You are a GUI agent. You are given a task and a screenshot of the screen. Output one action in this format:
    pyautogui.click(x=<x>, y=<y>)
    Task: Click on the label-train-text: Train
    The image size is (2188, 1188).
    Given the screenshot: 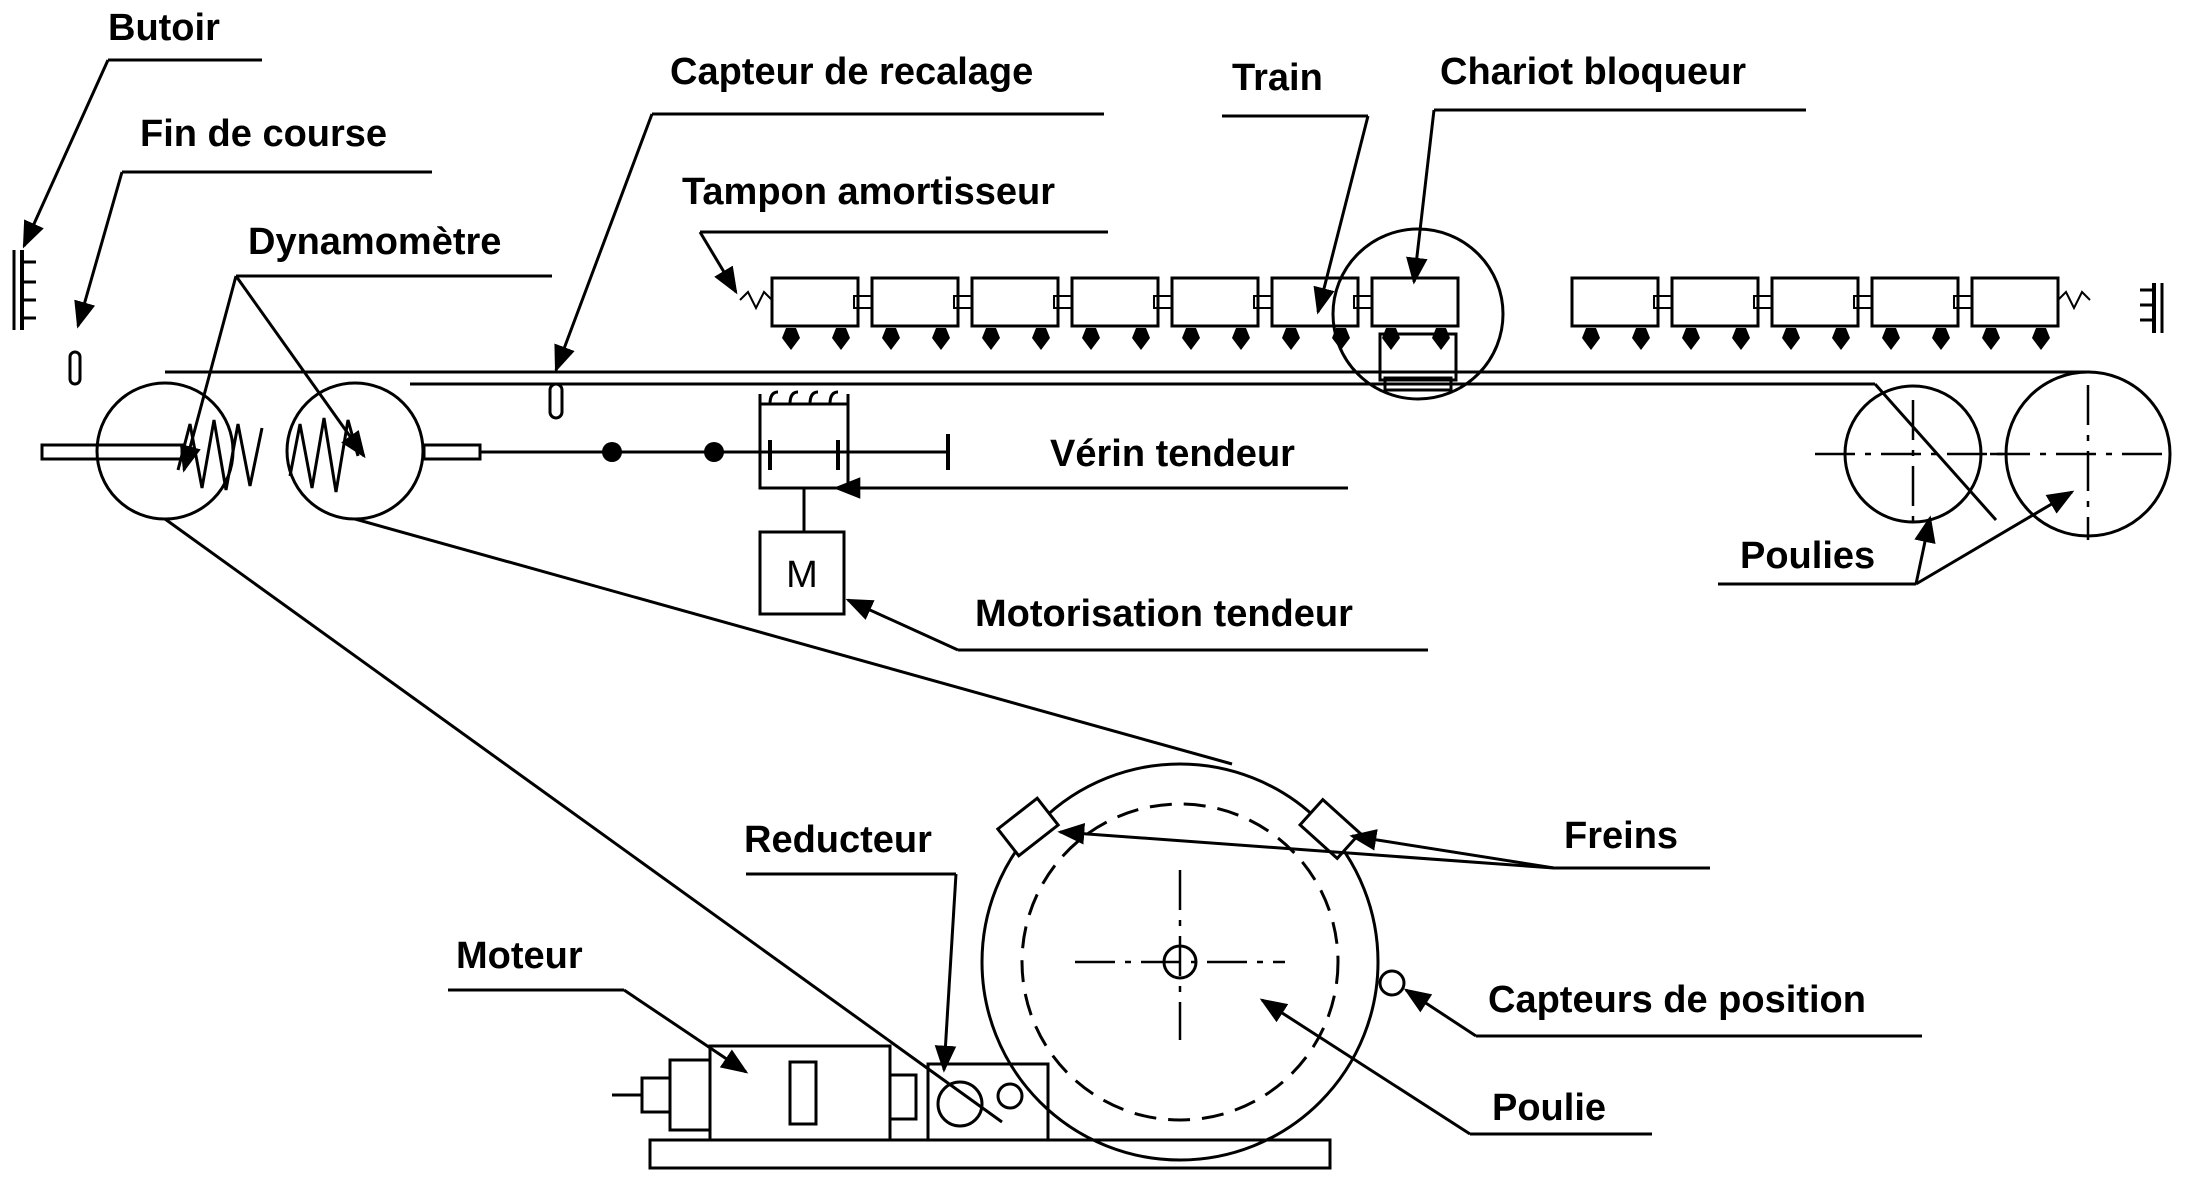 What is the action you would take?
    pyautogui.click(x=1277, y=78)
    